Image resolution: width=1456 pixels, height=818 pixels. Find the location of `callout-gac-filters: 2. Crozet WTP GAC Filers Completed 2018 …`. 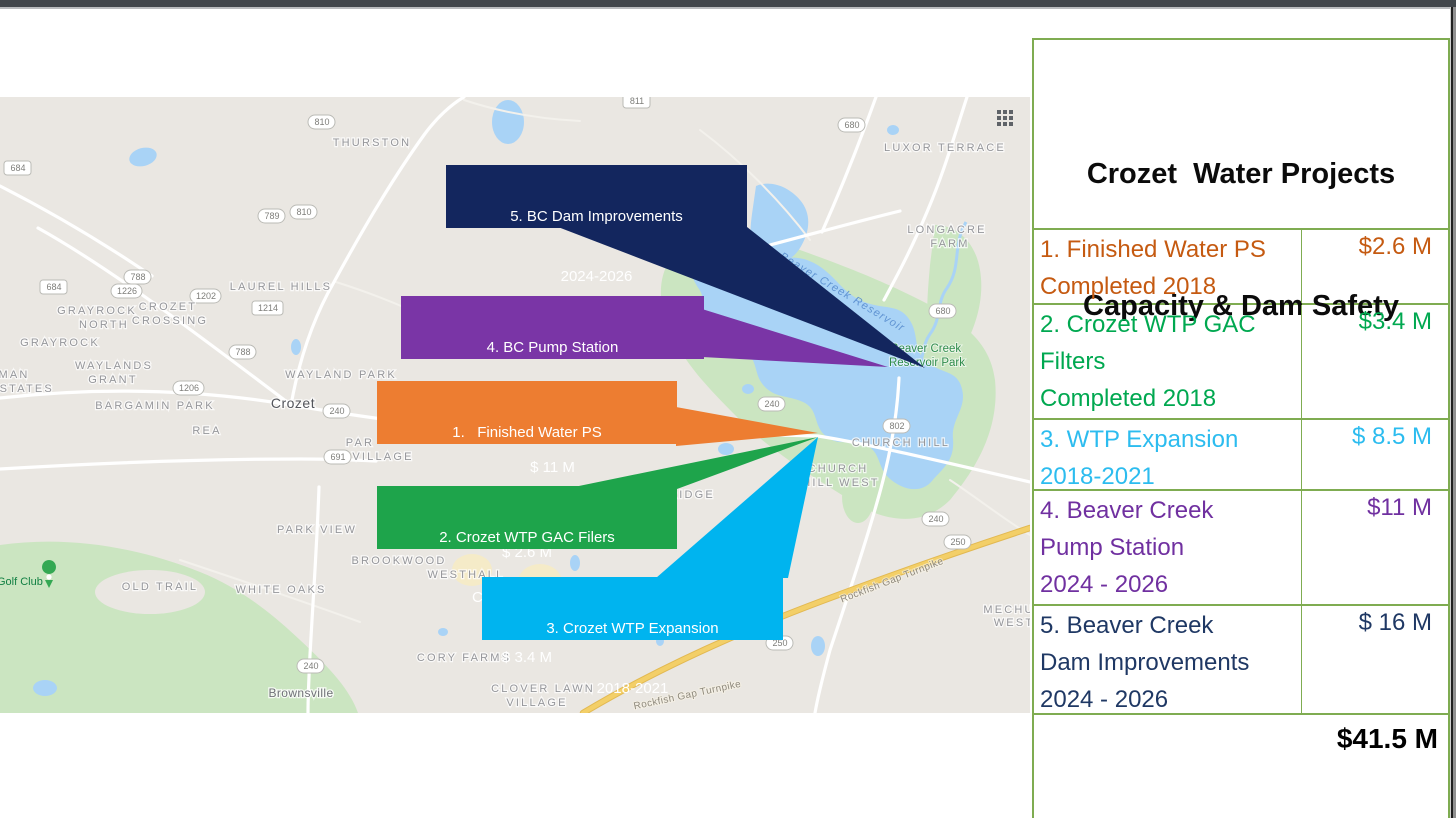

callout-gac-filters: 2. Crozet WTP GAC Filers Completed 2018 … is located at coordinates (527, 576).